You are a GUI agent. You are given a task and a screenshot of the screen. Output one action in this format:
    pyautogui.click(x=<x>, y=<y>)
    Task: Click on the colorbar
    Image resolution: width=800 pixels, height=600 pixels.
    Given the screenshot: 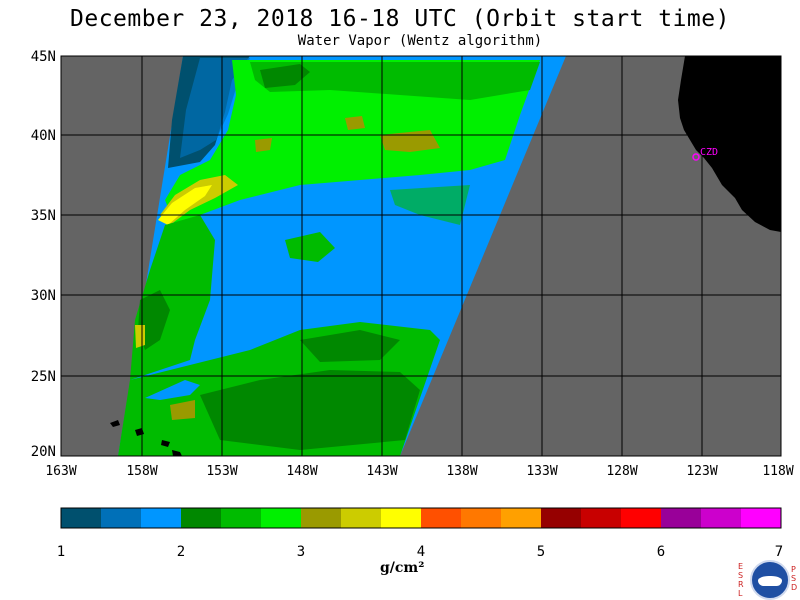 What is the action you would take?
    pyautogui.click(x=421, y=518)
    